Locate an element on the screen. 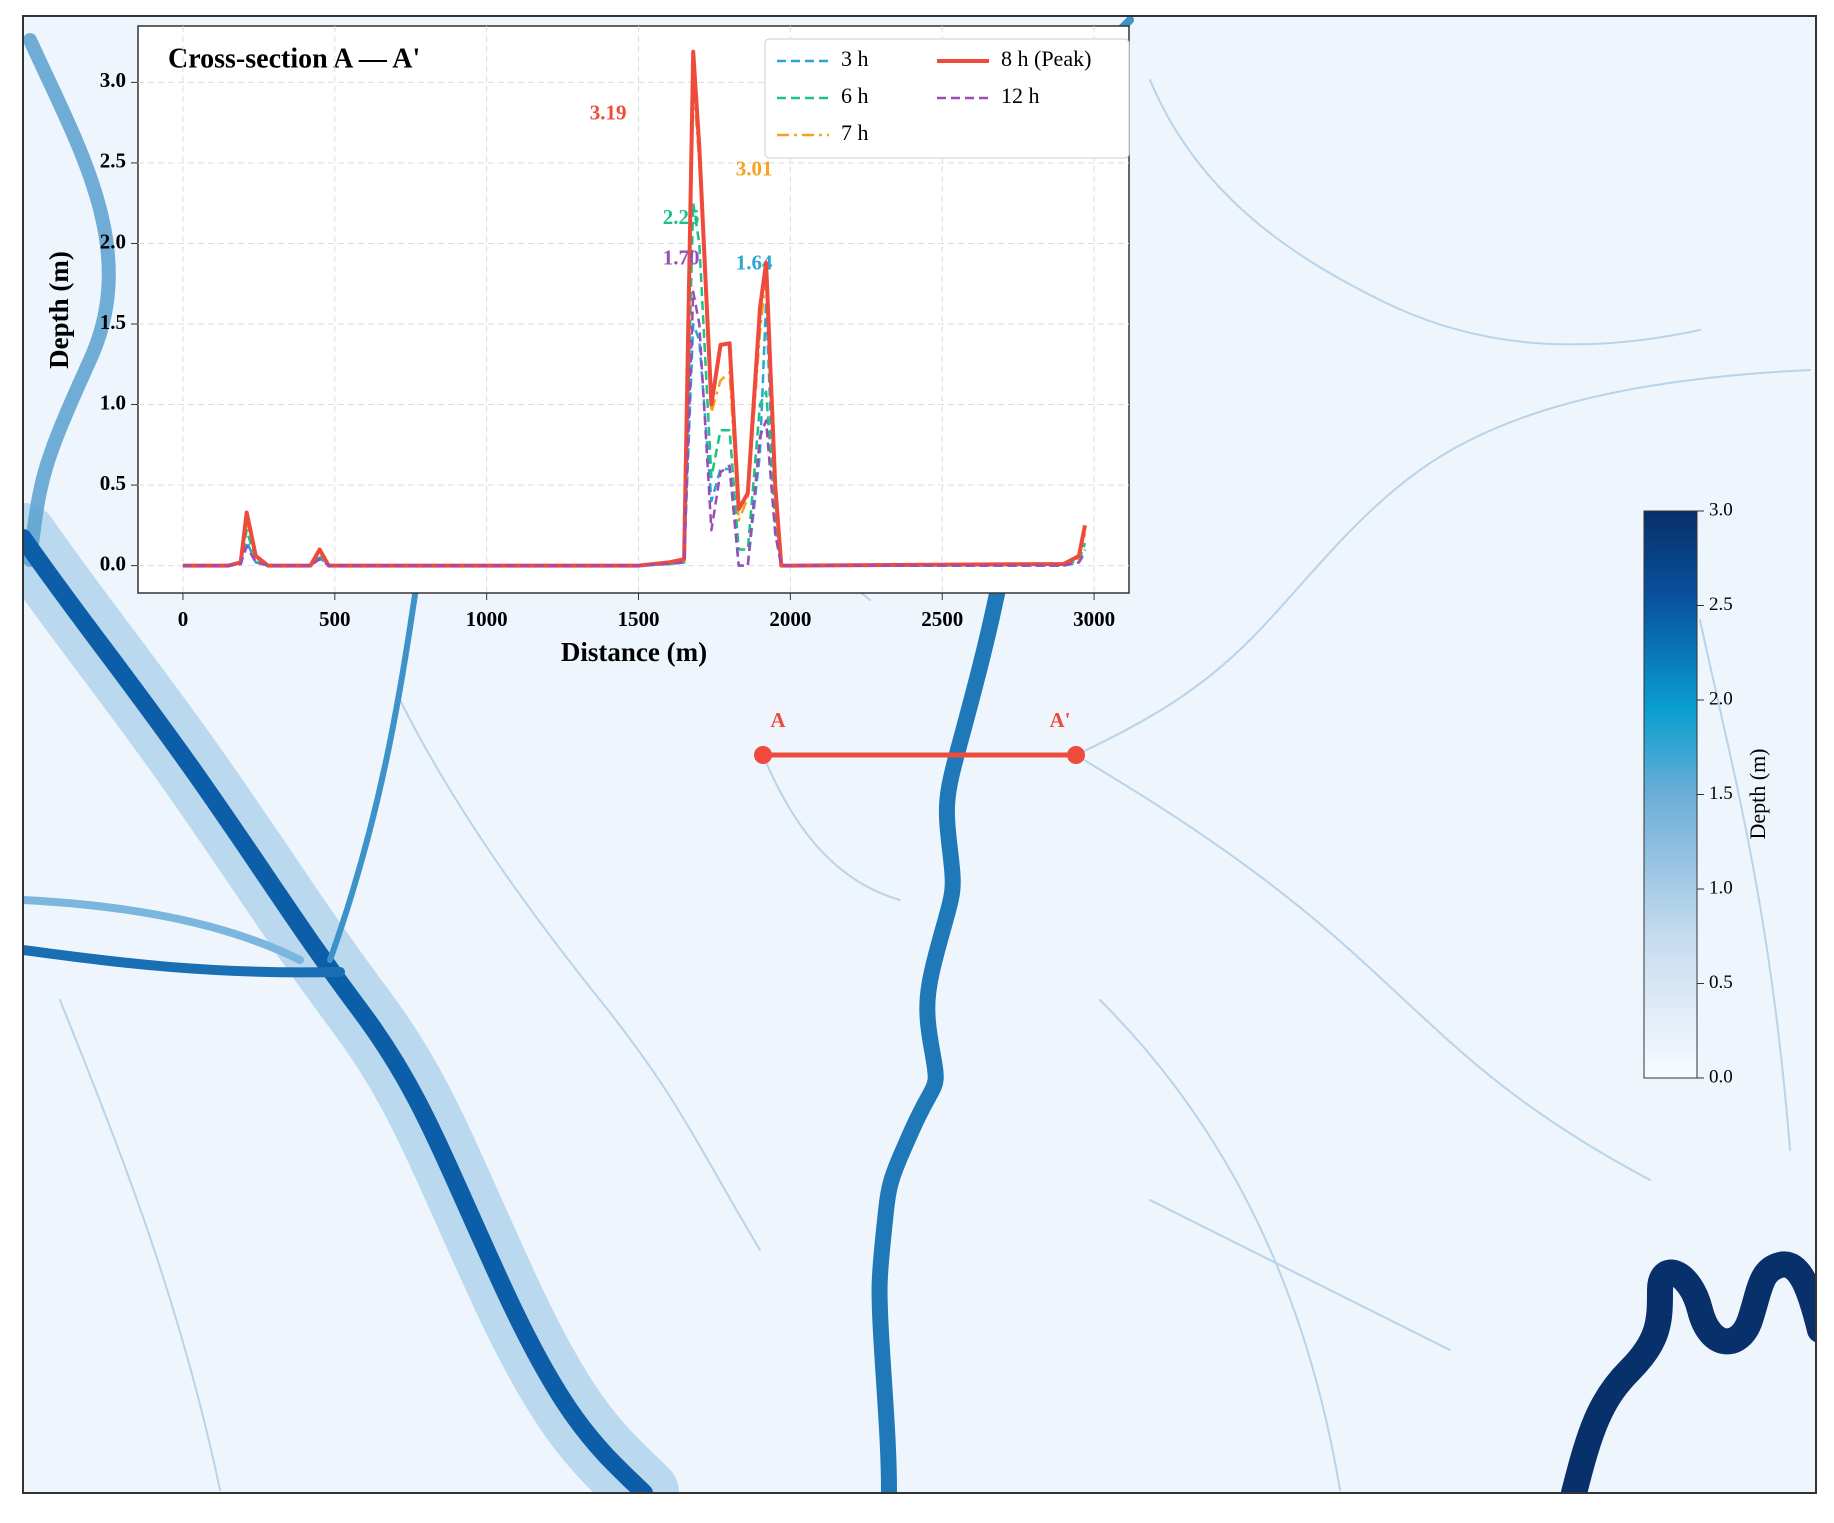 The image size is (1834, 1523). colorbar-tick-label: 0.0 is located at coordinates (1721, 1076).